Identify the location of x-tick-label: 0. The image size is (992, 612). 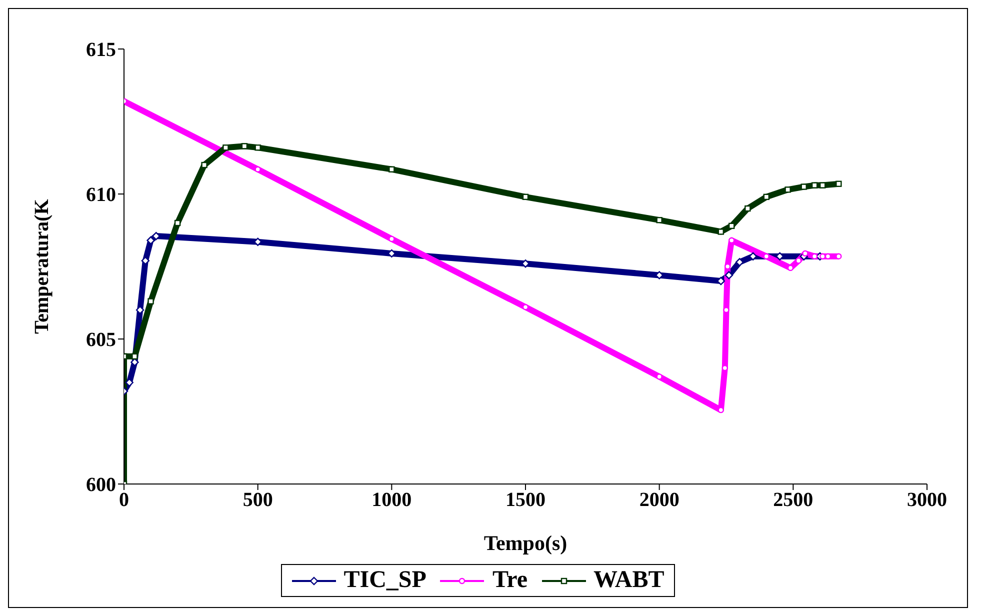
(124, 500).